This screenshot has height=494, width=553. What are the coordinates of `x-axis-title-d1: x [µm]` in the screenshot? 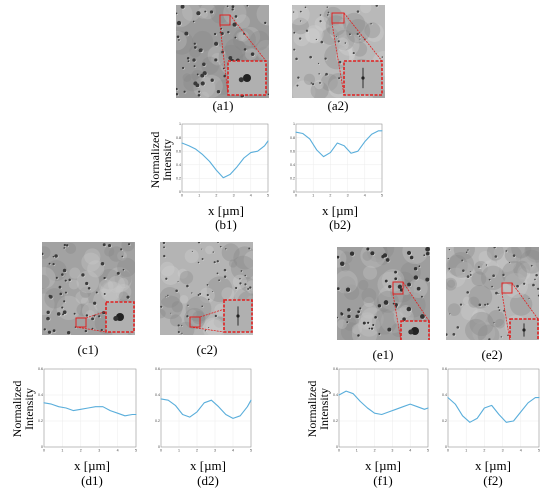 It's located at (91, 465).